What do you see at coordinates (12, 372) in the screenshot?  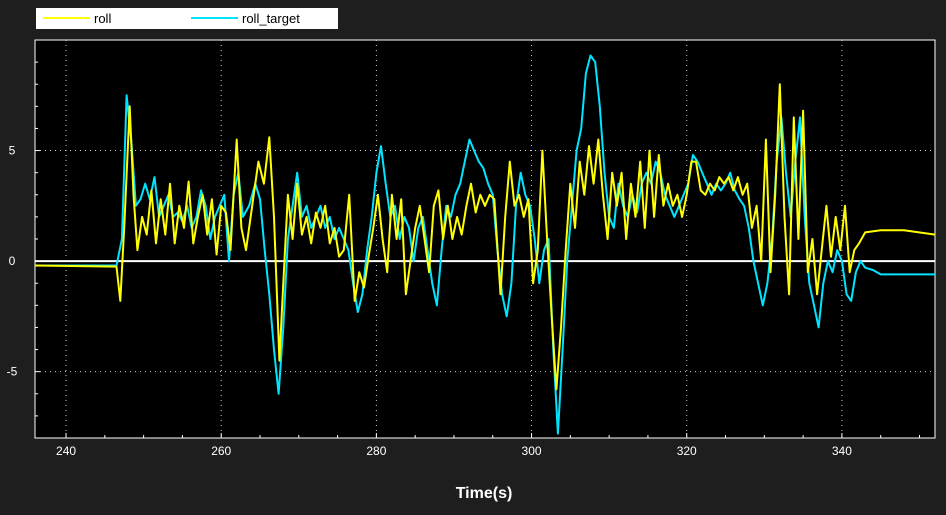 I see `y-tick-label: -5` at bounding box center [12, 372].